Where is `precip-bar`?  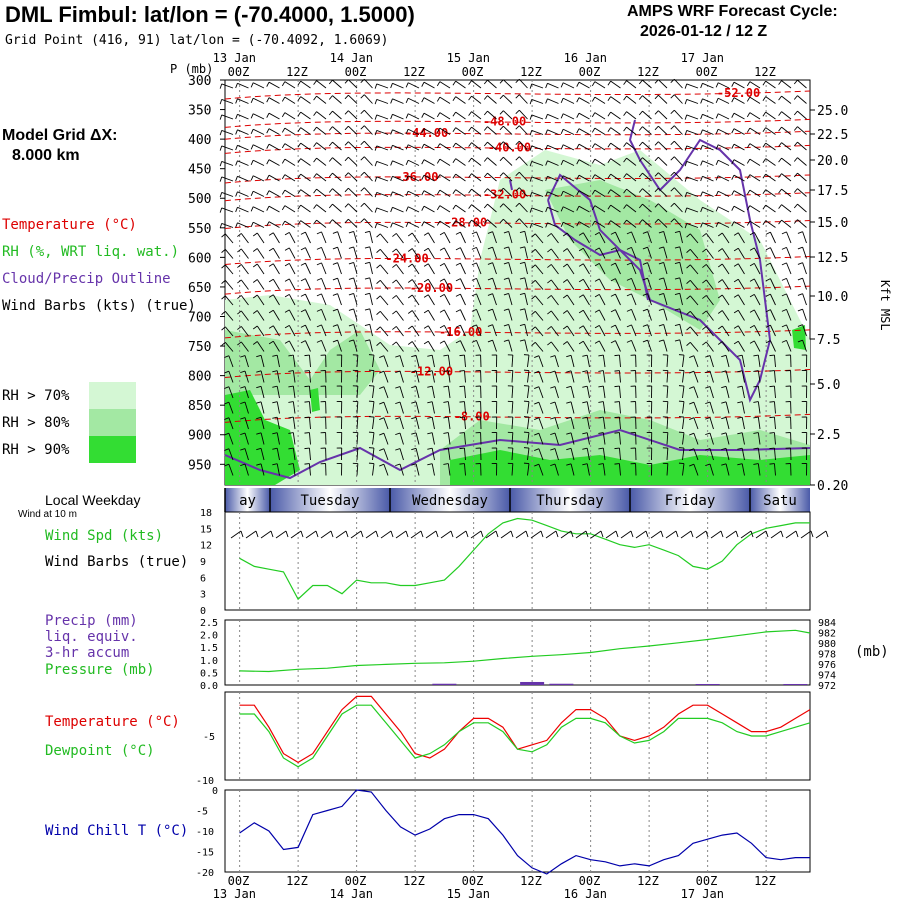
precip-bar is located at coordinates (795, 684).